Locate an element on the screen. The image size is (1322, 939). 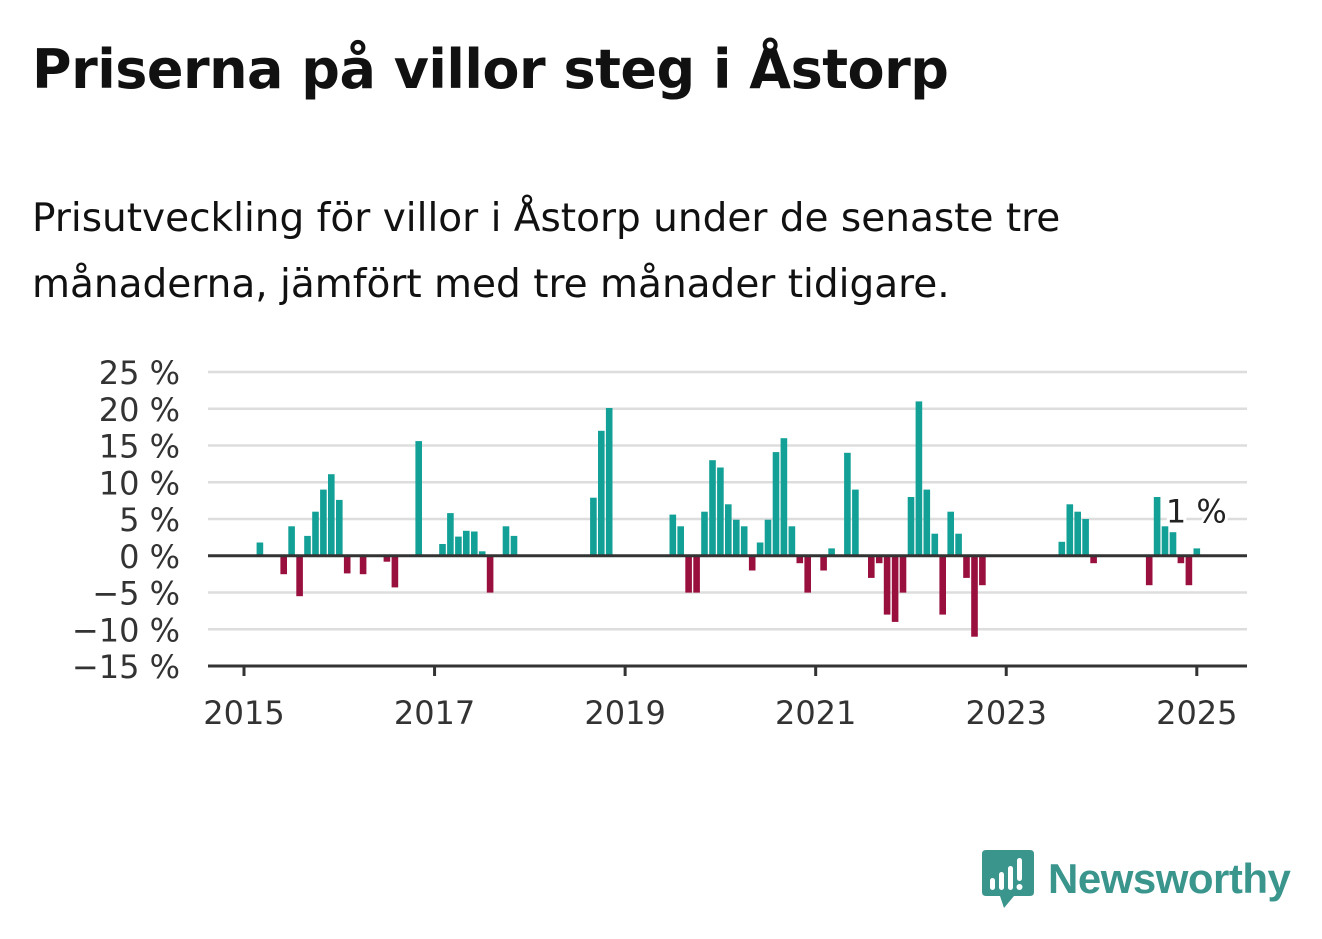
x-tick-label: 2023 is located at coordinates (1006, 713).